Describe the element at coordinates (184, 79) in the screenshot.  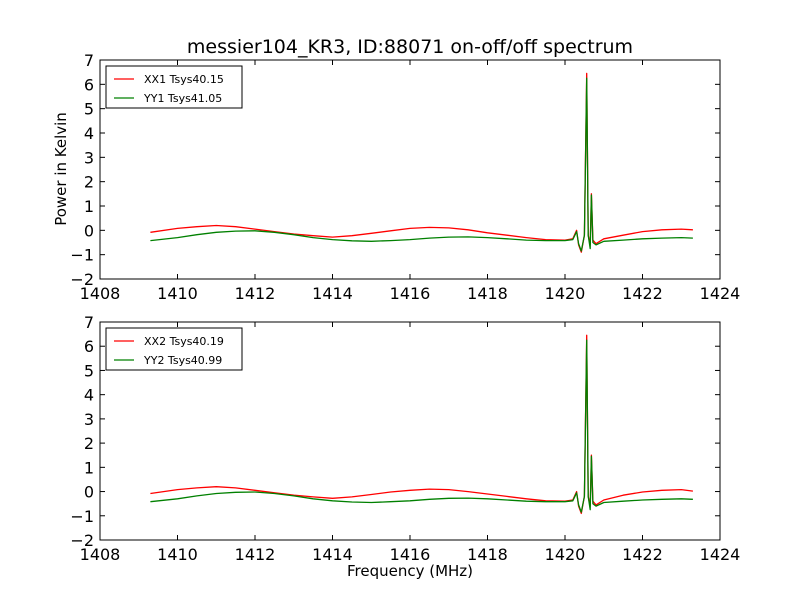
I see `legend-label: XX1 Tsys40.15` at that location.